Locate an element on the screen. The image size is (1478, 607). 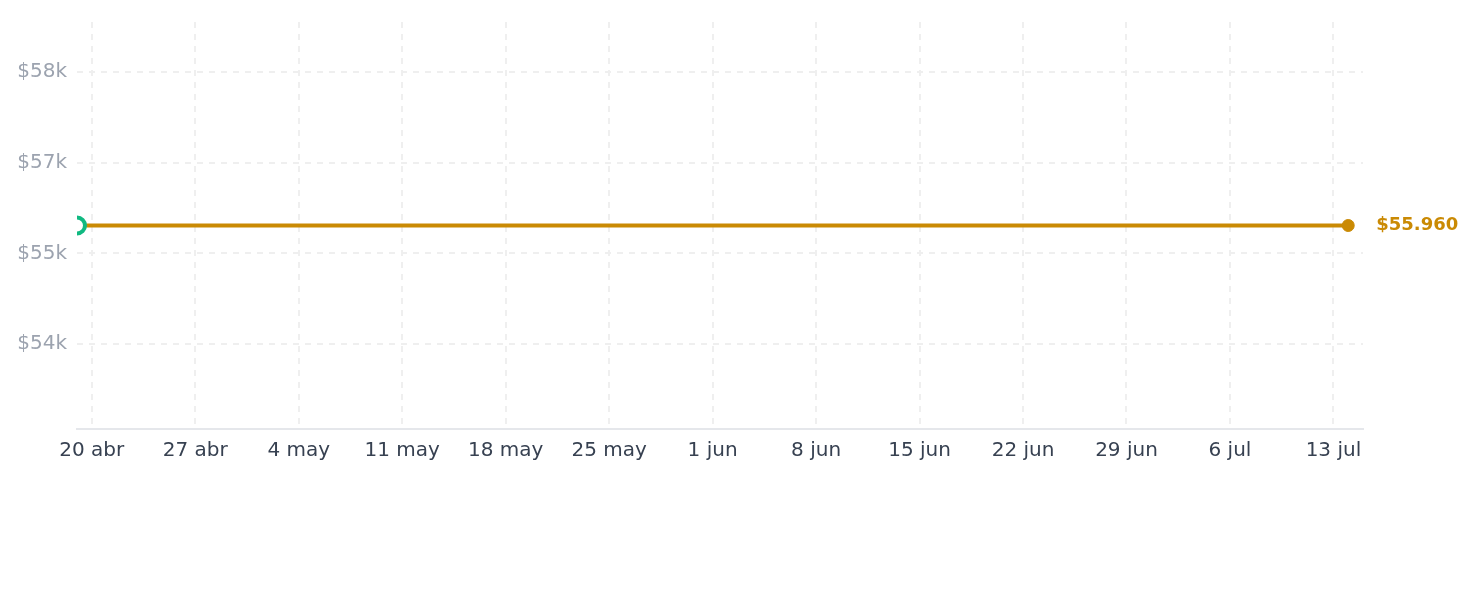
y-tick-label: $55k is located at coordinates (42, 251).